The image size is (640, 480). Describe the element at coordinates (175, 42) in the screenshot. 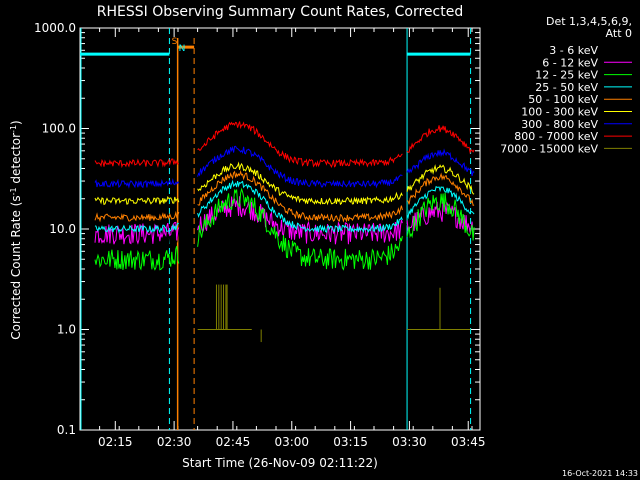

I see `saa-flag-label: S` at that location.